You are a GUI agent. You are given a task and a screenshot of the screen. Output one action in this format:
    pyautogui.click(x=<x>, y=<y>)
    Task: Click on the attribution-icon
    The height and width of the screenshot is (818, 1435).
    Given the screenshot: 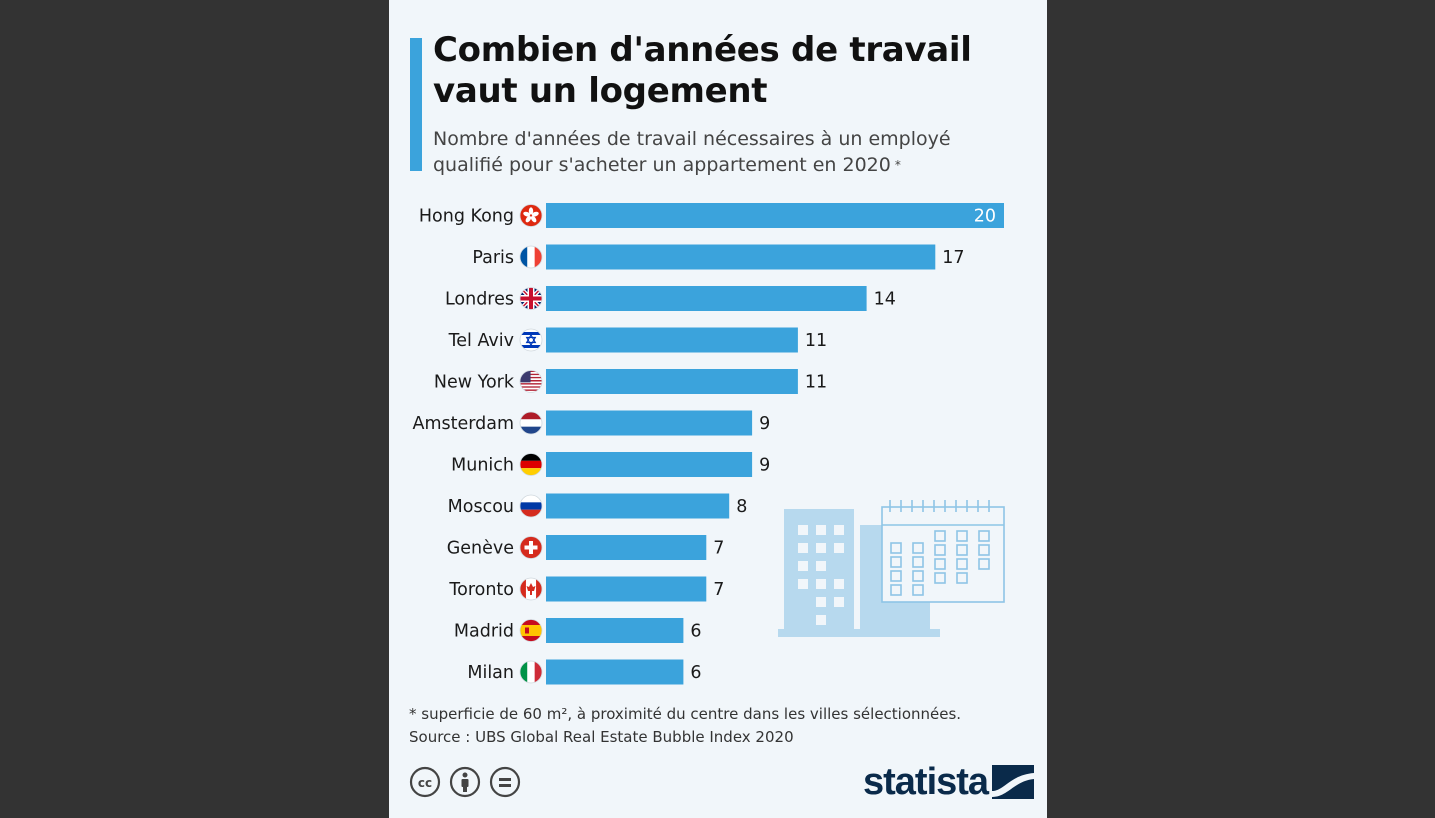 What is the action you would take?
    pyautogui.click(x=465, y=782)
    